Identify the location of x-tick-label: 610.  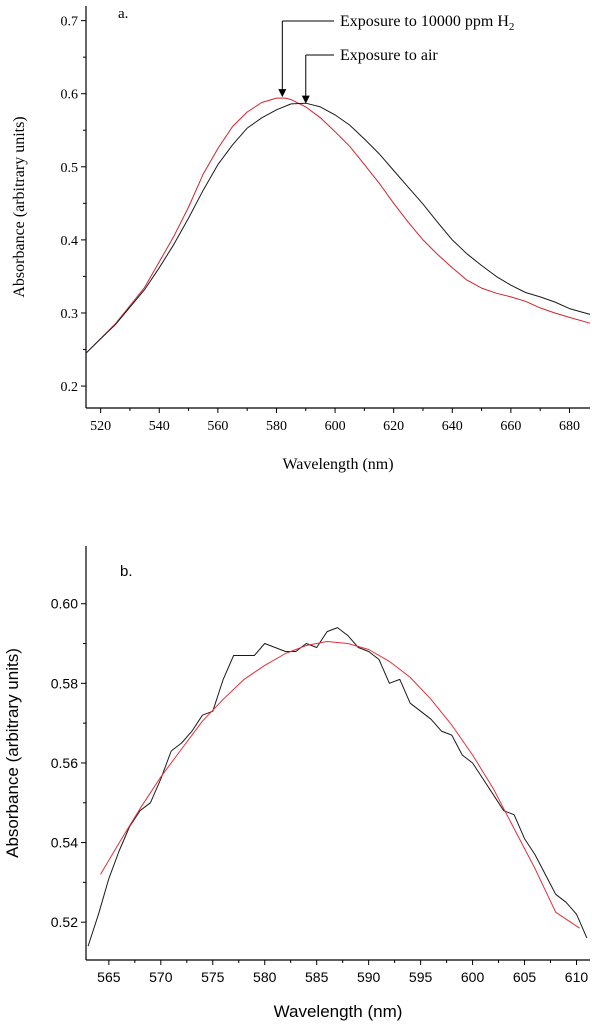
(577, 977).